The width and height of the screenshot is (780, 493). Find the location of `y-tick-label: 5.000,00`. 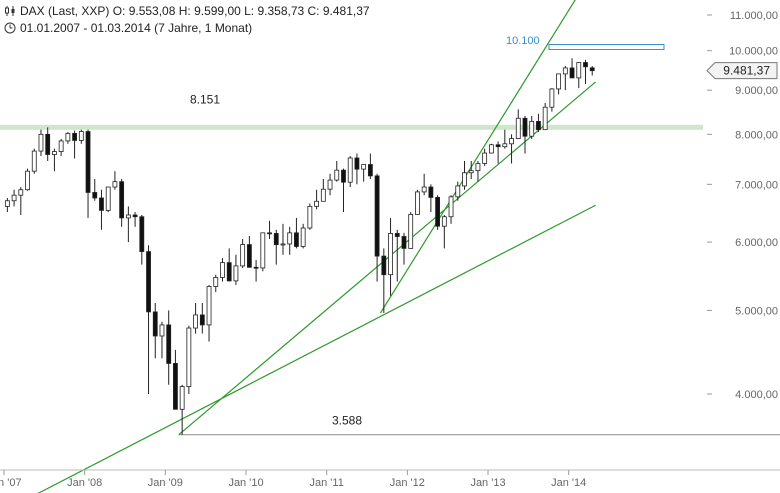

y-tick-label: 5.000,00 is located at coordinates (756, 311).